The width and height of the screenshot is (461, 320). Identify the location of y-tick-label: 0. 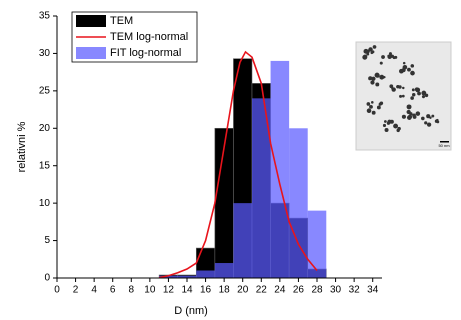
(47, 278).